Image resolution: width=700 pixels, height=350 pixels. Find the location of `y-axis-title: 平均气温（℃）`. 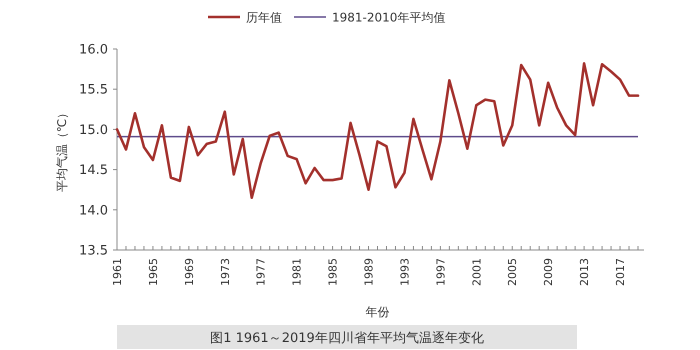

y-axis-title: 平均气温（℃） is located at coordinates (62, 149).